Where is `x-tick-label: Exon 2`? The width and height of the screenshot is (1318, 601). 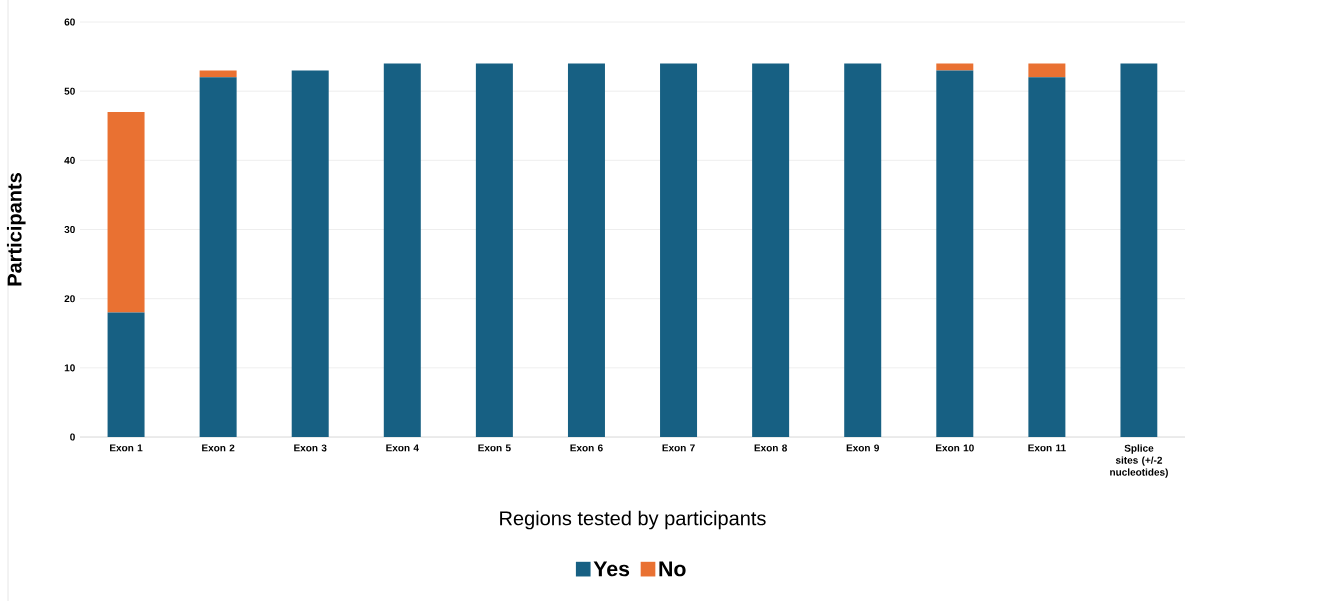 x-tick-label: Exon 2 is located at coordinates (218, 448).